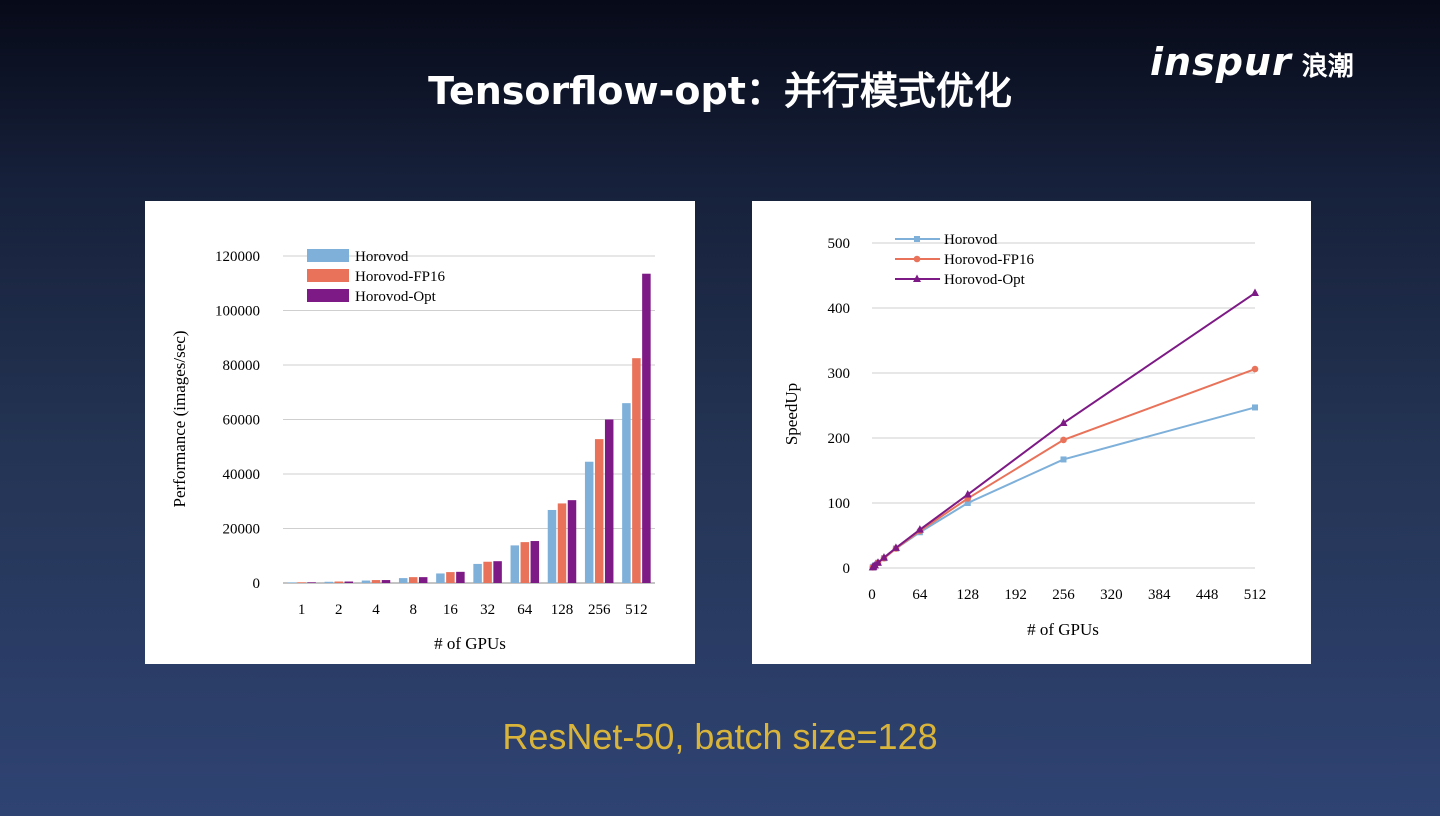 The image size is (1440, 816). I want to click on y-axis-label: SpeedUp, so click(791, 414).